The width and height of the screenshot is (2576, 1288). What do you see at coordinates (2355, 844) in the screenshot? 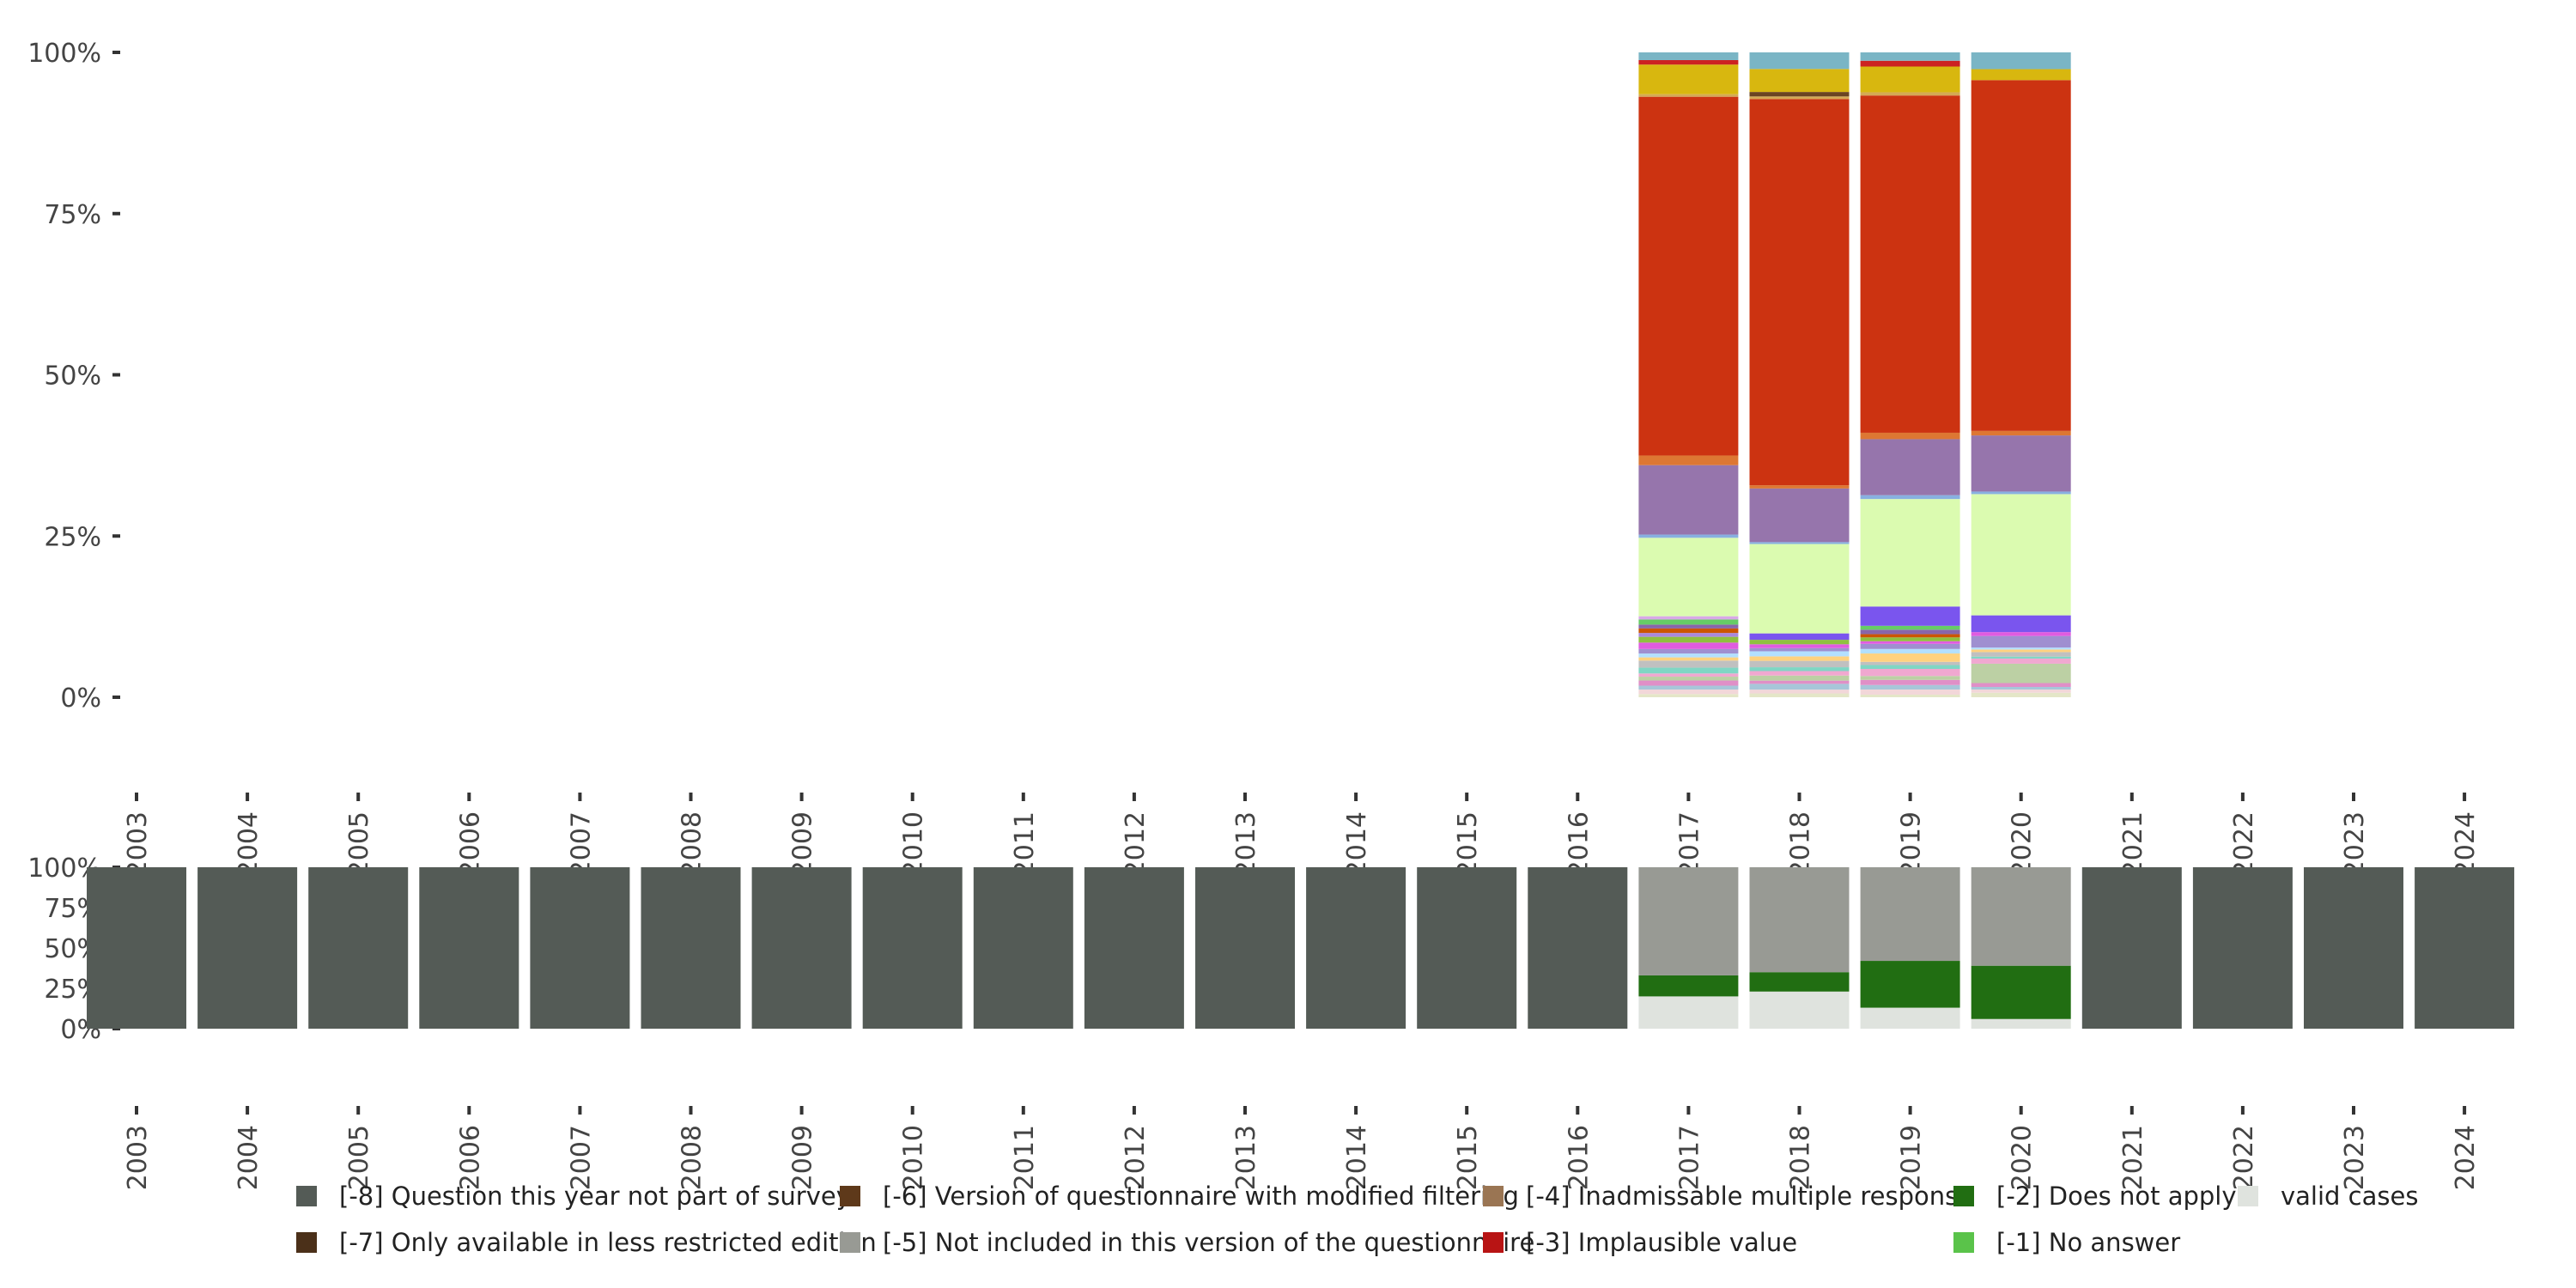
I see `top-x-tick-label: 2023` at bounding box center [2355, 844].